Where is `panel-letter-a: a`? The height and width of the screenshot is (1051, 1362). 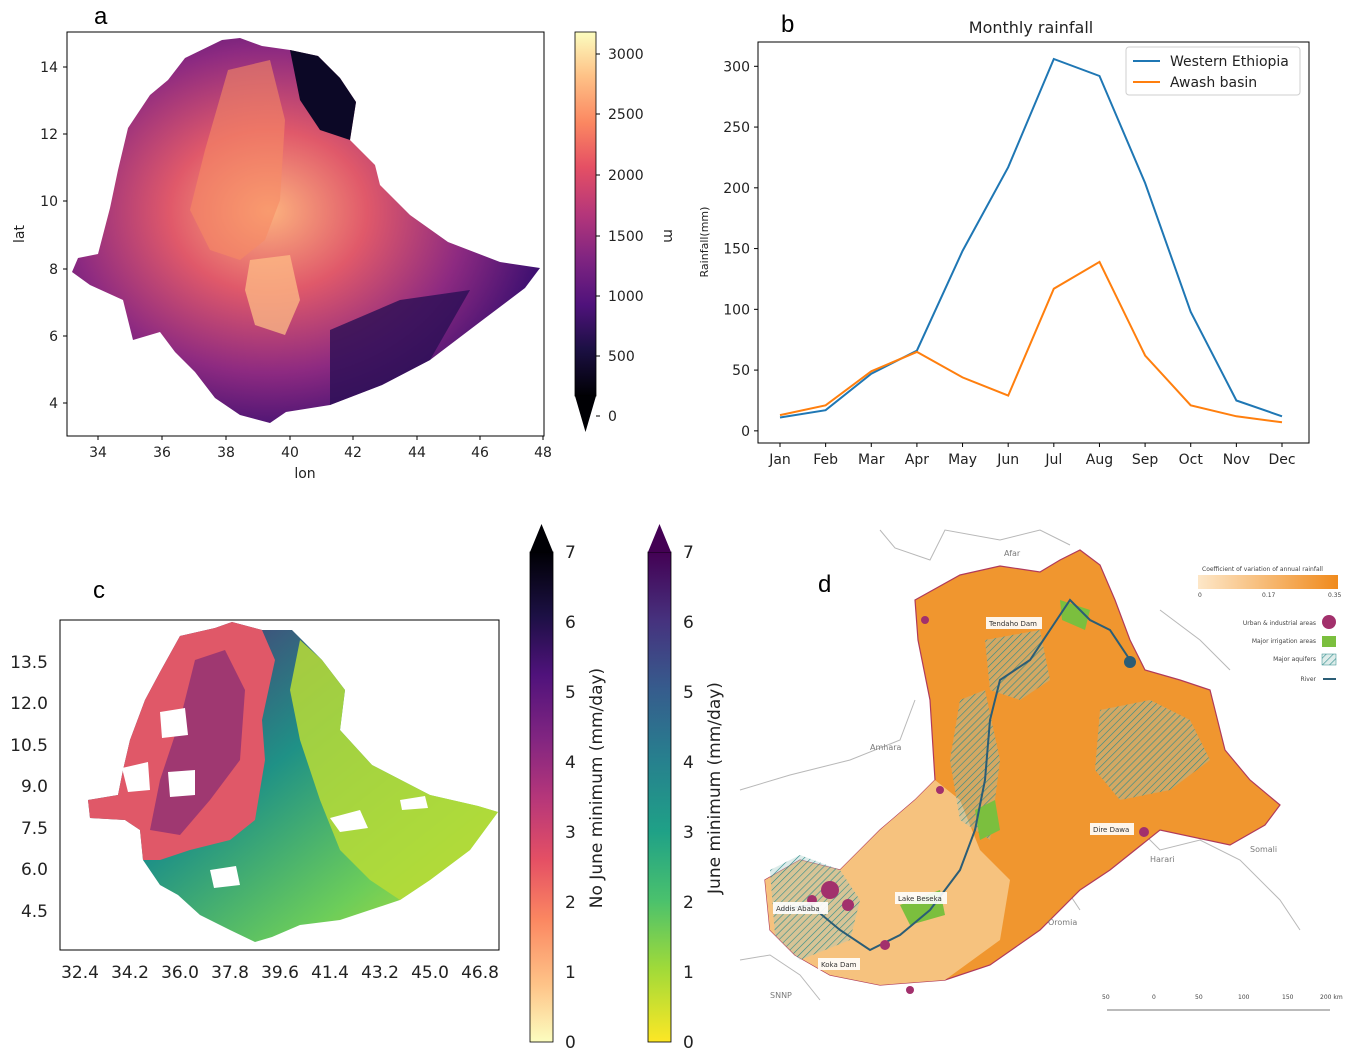
panel-letter-a: a is located at coordinates (101, 16).